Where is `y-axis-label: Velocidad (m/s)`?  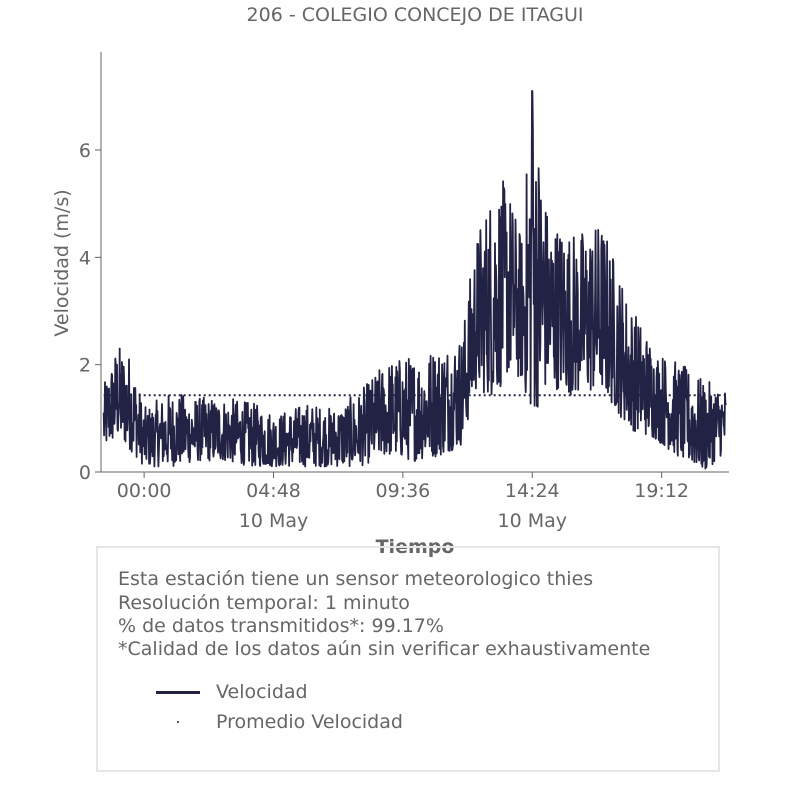 y-axis-label: Velocidad (m/s) is located at coordinates (62, 262).